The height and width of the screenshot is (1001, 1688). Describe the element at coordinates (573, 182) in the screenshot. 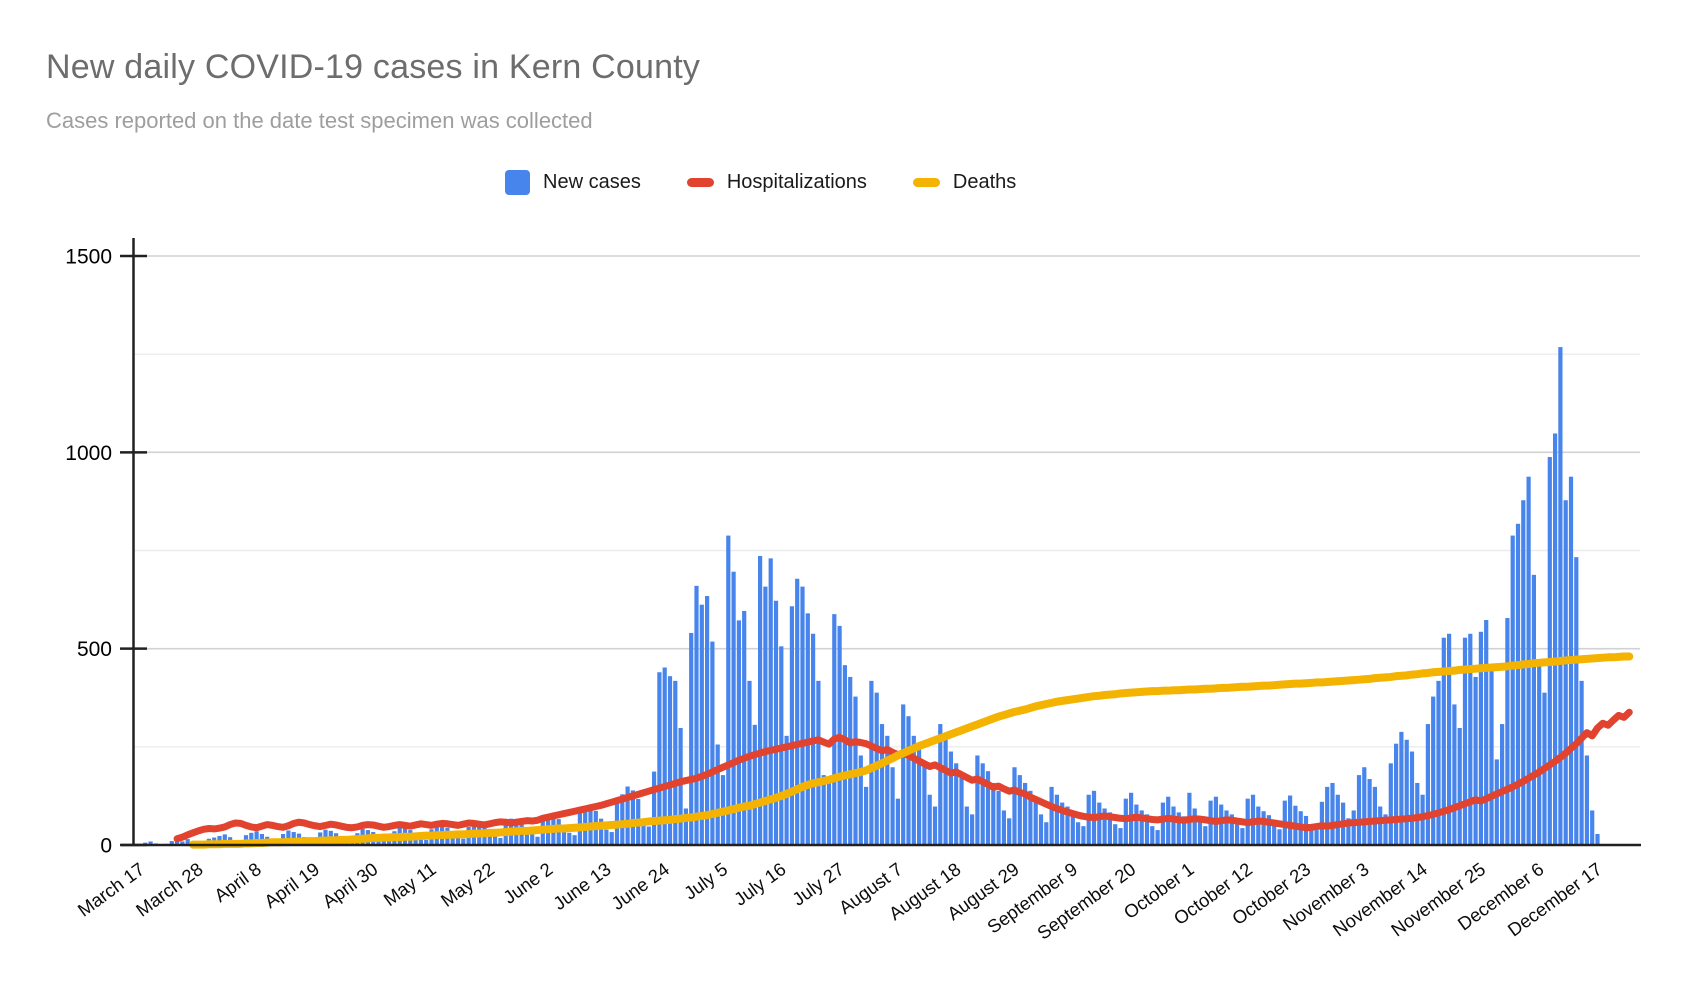

I see `legend-item-new-cases: New cases` at that location.